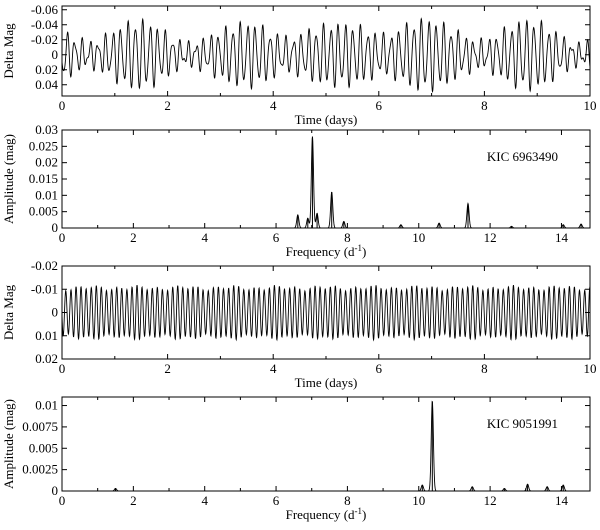 This screenshot has height=530, width=600. I want to click on y-tick-label: 0.0075, so click(40, 426).